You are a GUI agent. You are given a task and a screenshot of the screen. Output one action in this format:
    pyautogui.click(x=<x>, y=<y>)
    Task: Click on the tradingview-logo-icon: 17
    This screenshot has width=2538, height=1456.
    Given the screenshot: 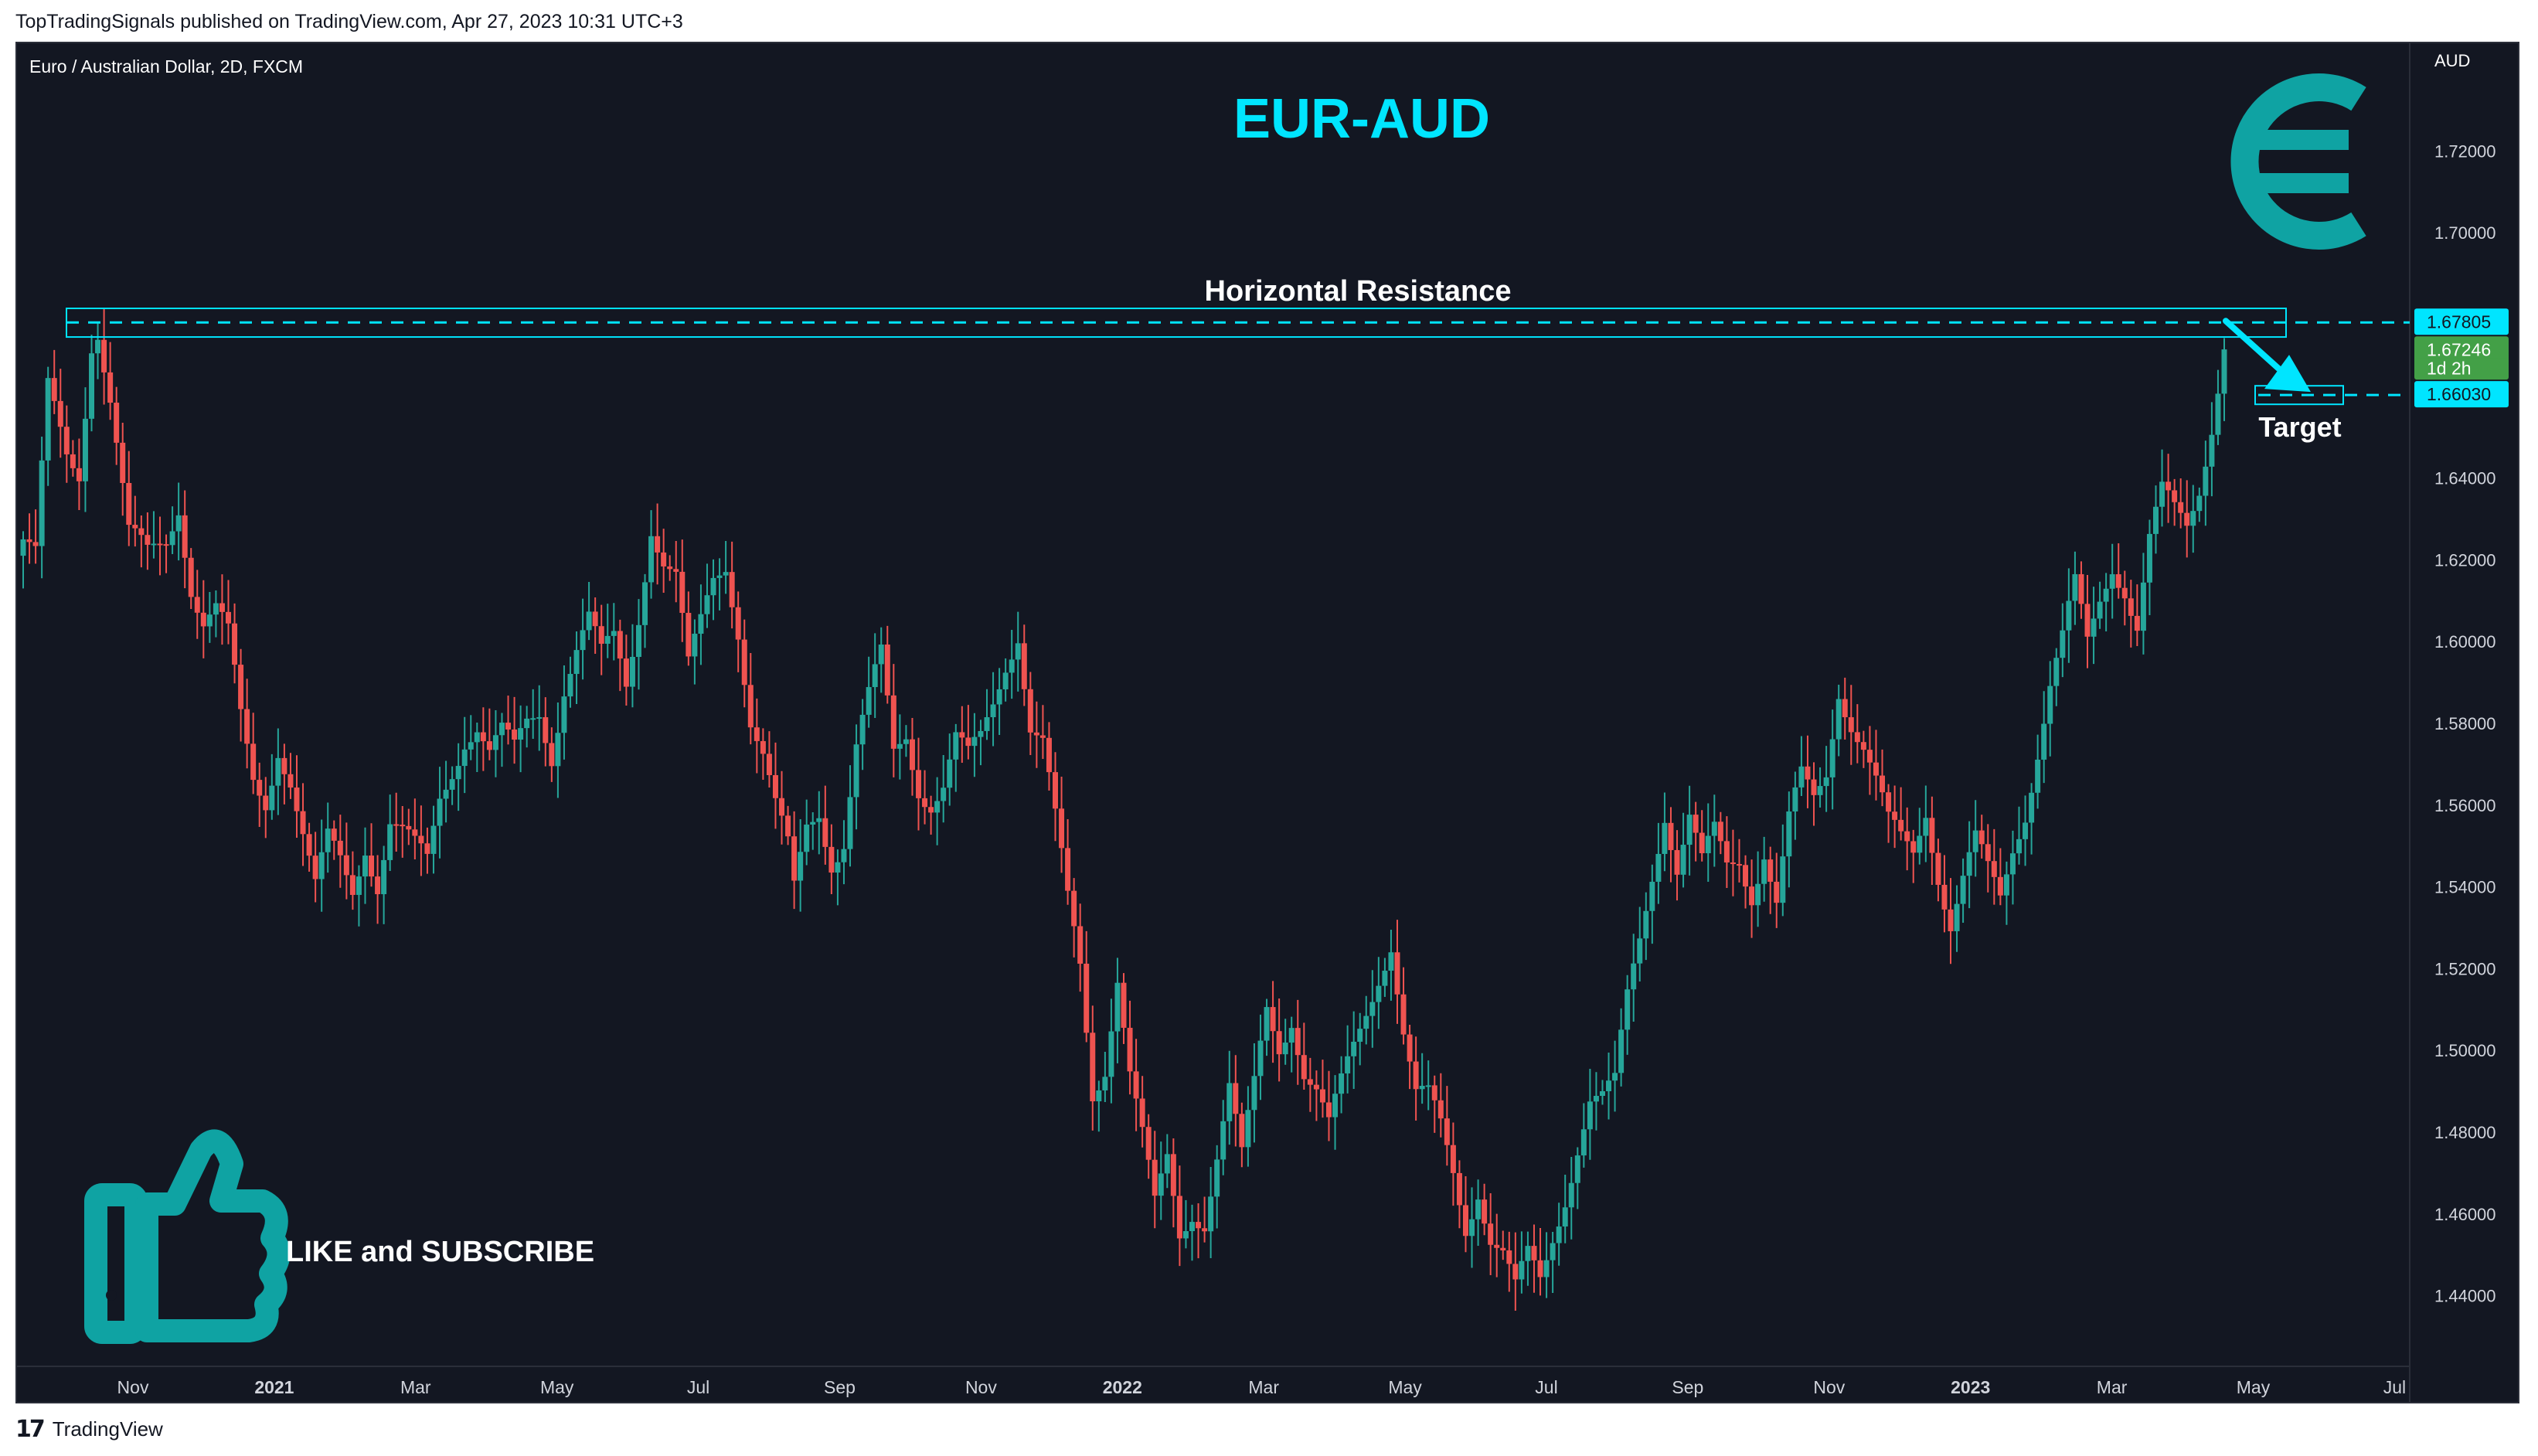 What is the action you would take?
    pyautogui.click(x=31, y=1430)
    